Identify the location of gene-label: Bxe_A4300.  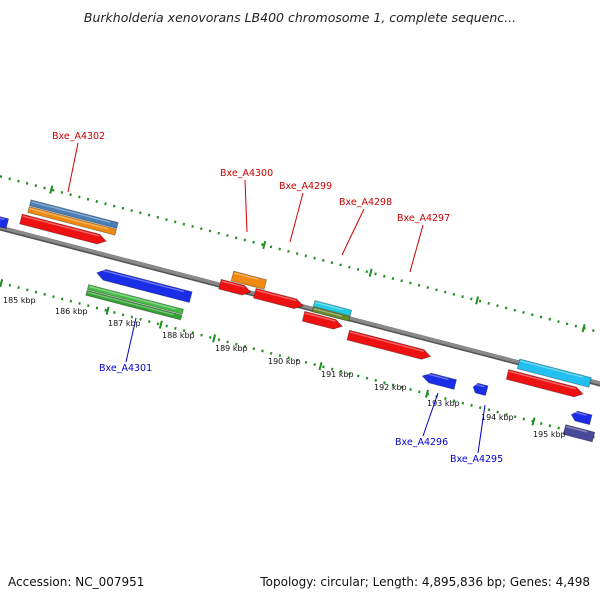
(246, 173).